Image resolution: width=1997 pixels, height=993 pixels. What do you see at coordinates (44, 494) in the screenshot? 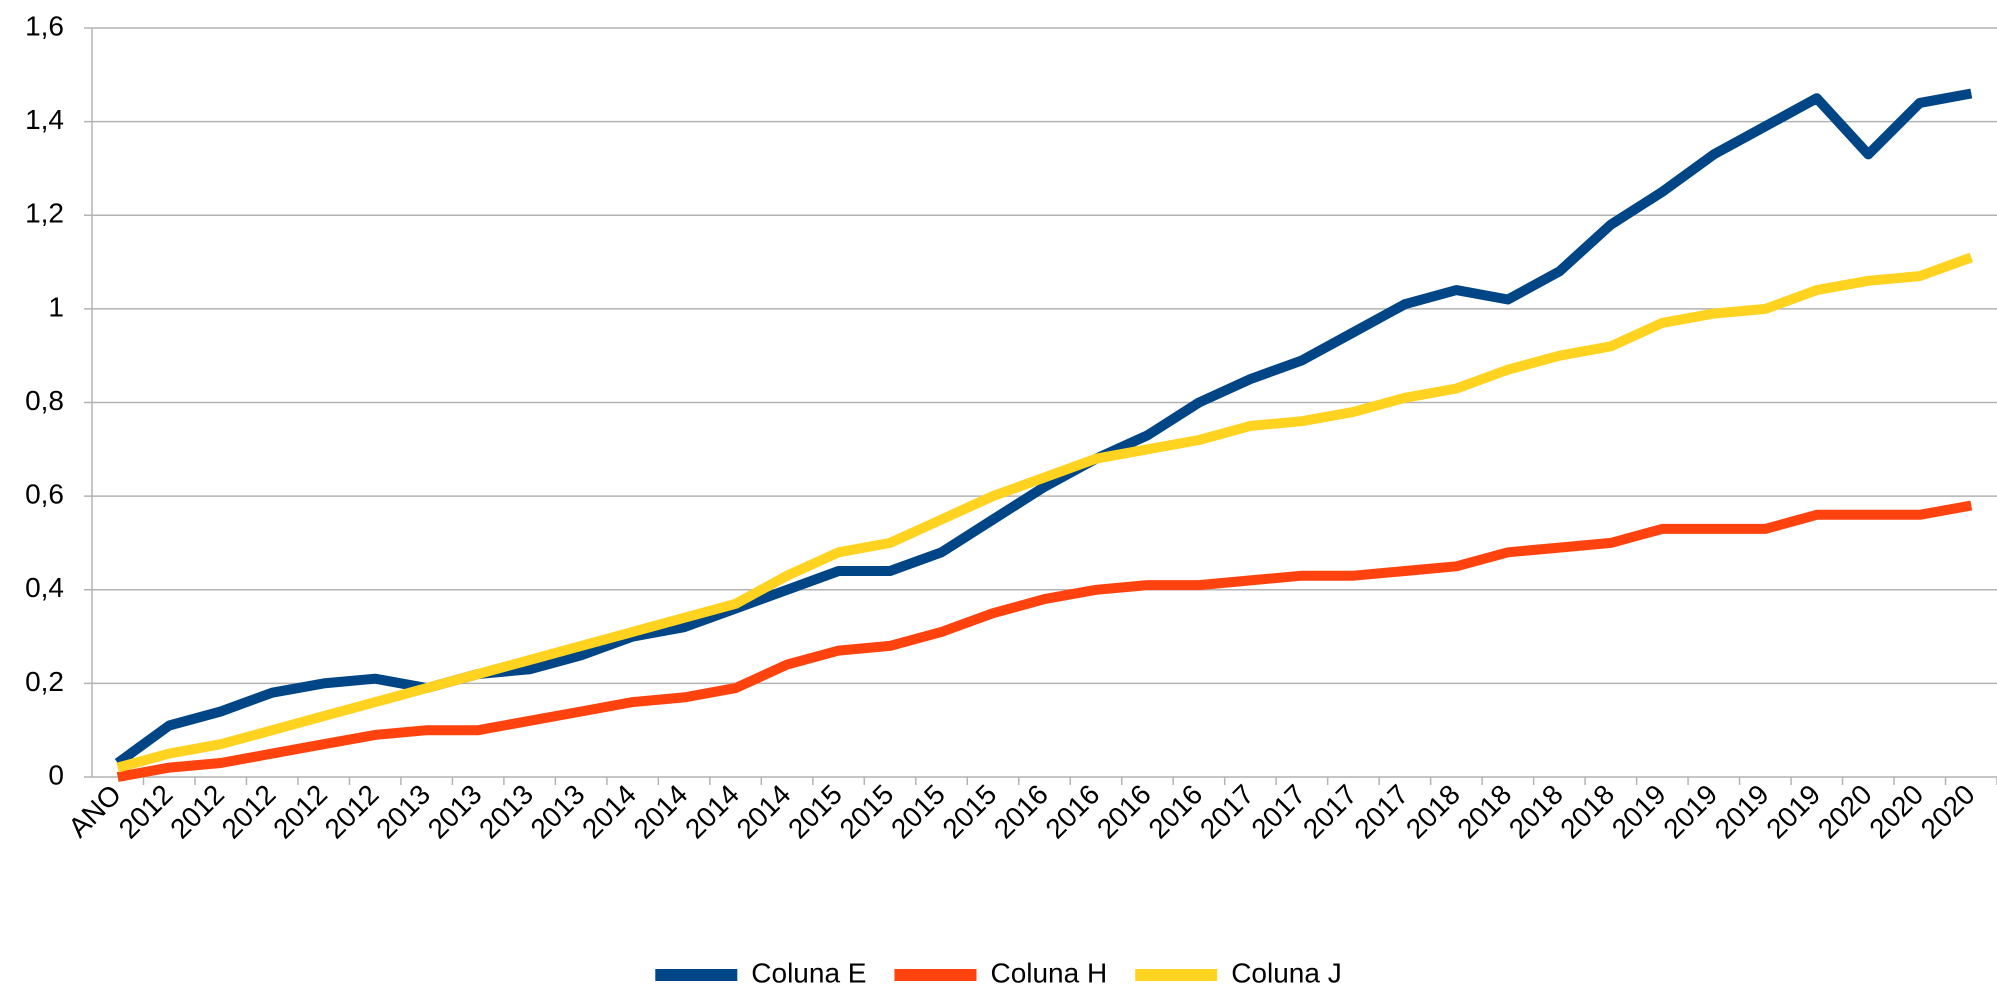
I see `y-tick-label: 0,6` at bounding box center [44, 494].